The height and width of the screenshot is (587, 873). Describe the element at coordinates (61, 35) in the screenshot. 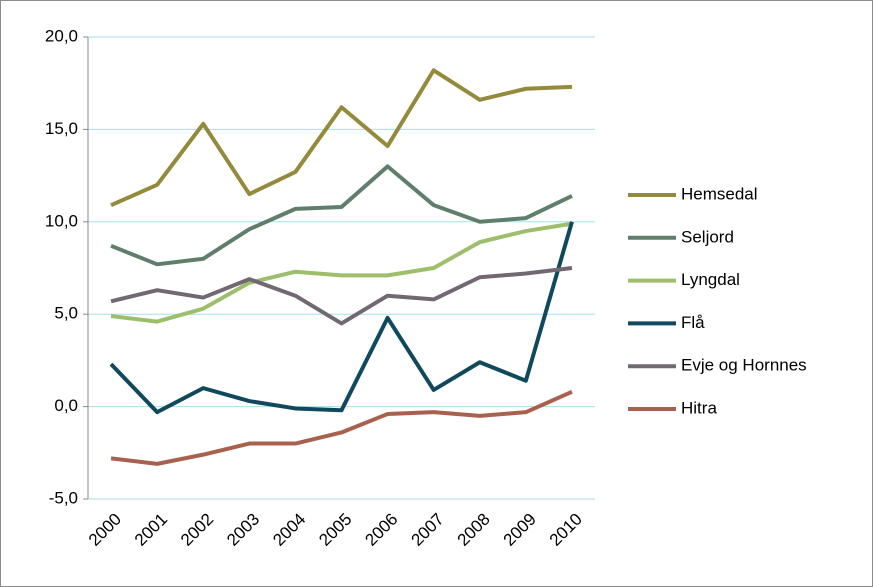

I see `y-tick-label: 20,0` at that location.